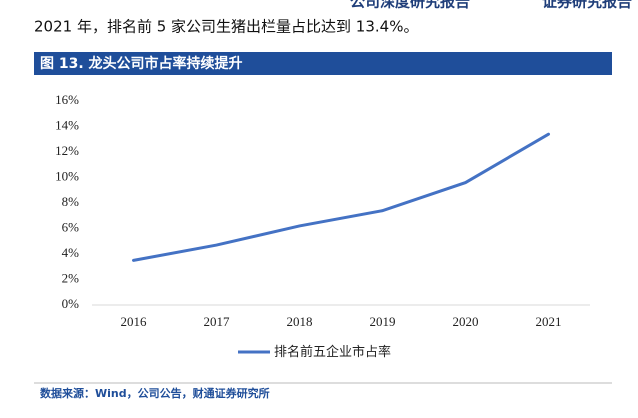 Image resolution: width=638 pixels, height=418 pixels. What do you see at coordinates (300, 321) in the screenshot?
I see `x-tick-label: 2018` at bounding box center [300, 321].